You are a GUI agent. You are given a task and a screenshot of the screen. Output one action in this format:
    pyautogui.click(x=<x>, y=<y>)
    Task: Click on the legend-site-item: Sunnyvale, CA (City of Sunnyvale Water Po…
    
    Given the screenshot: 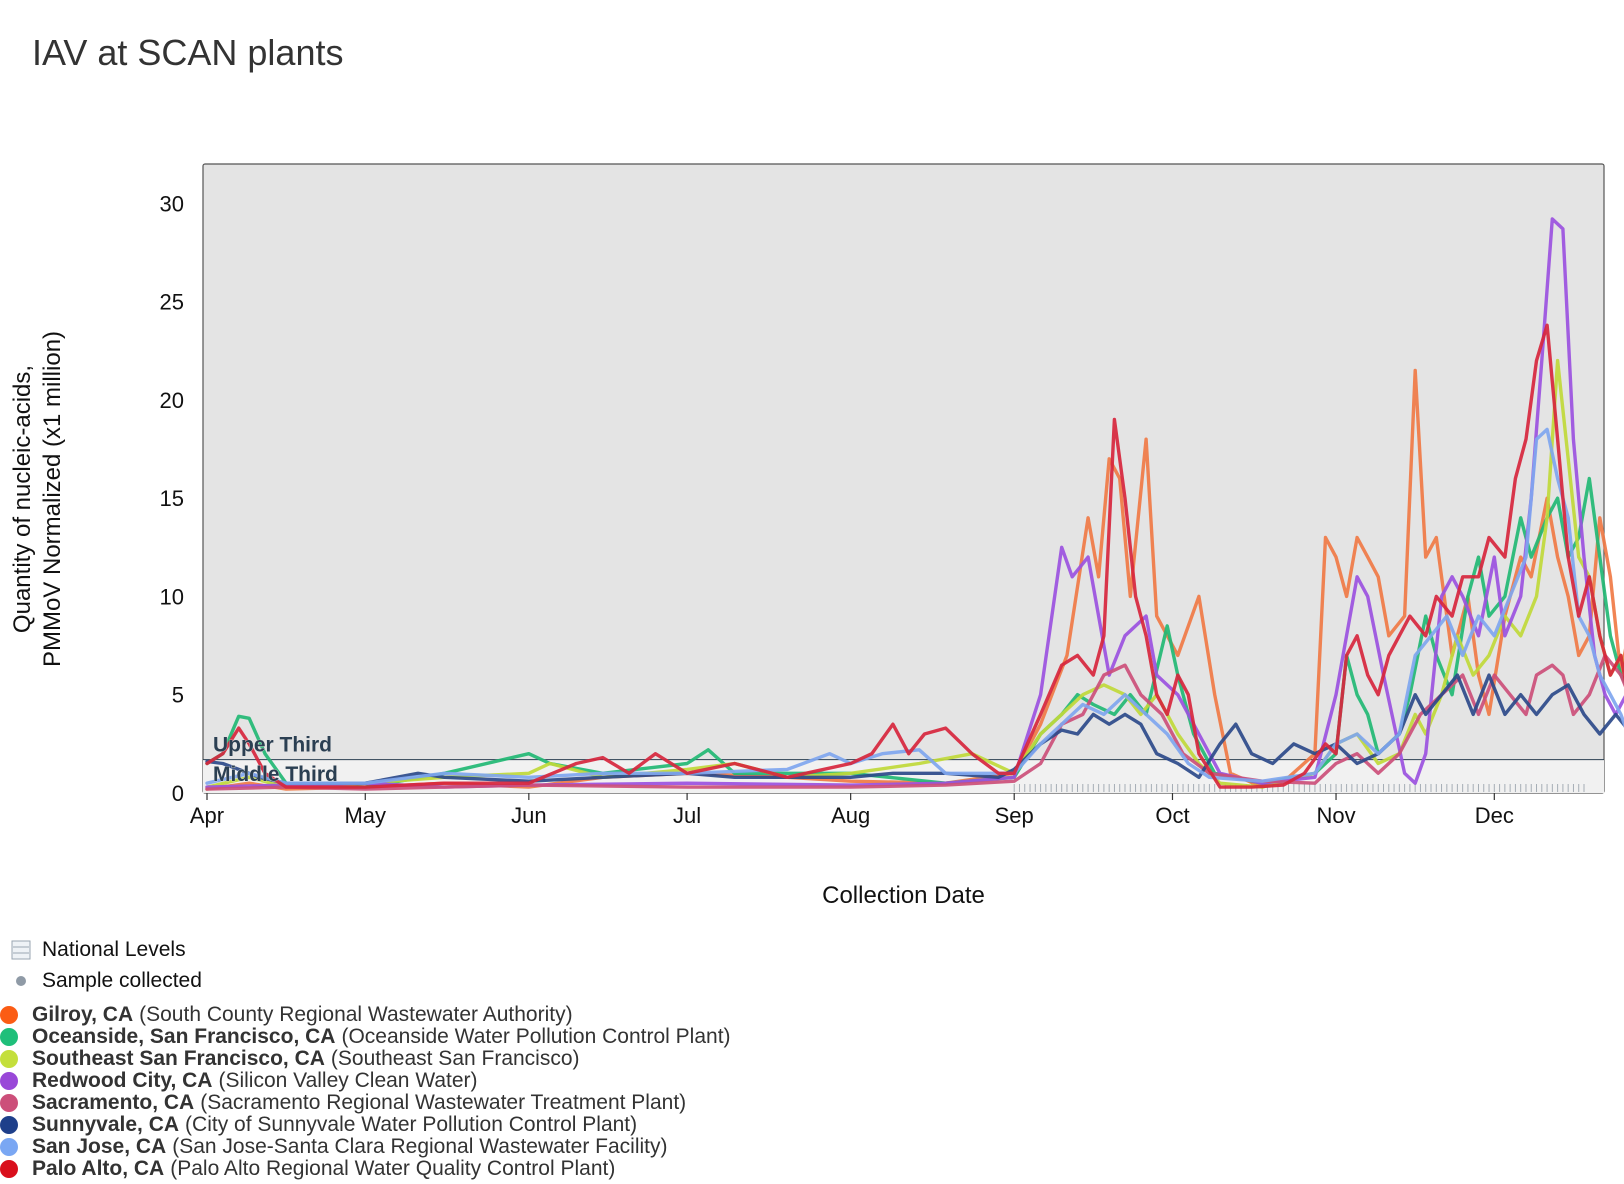 What is the action you would take?
    pyautogui.click(x=365, y=1124)
    